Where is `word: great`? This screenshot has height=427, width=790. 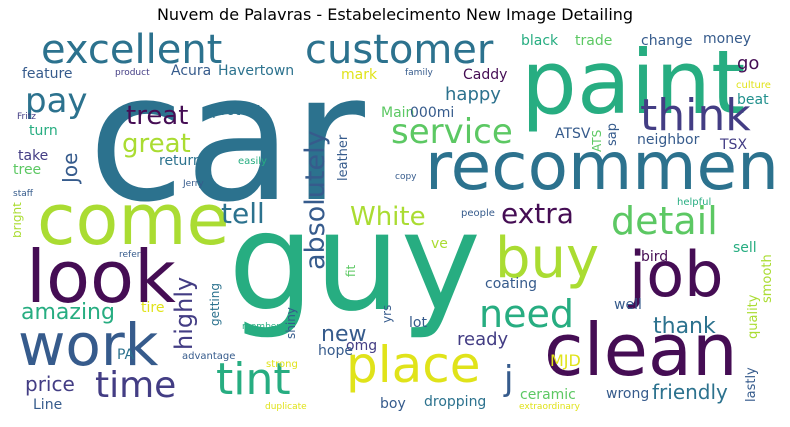 word: great is located at coordinates (156, 144).